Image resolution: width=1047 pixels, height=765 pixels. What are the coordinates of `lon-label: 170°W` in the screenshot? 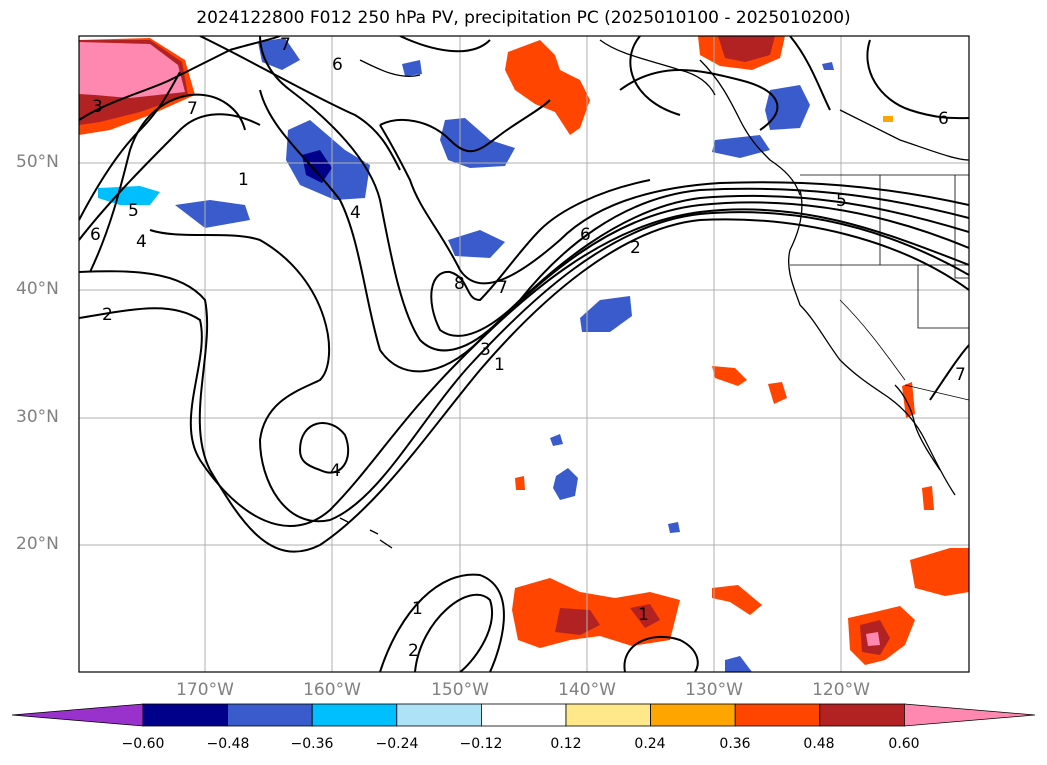 It's located at (205, 690).